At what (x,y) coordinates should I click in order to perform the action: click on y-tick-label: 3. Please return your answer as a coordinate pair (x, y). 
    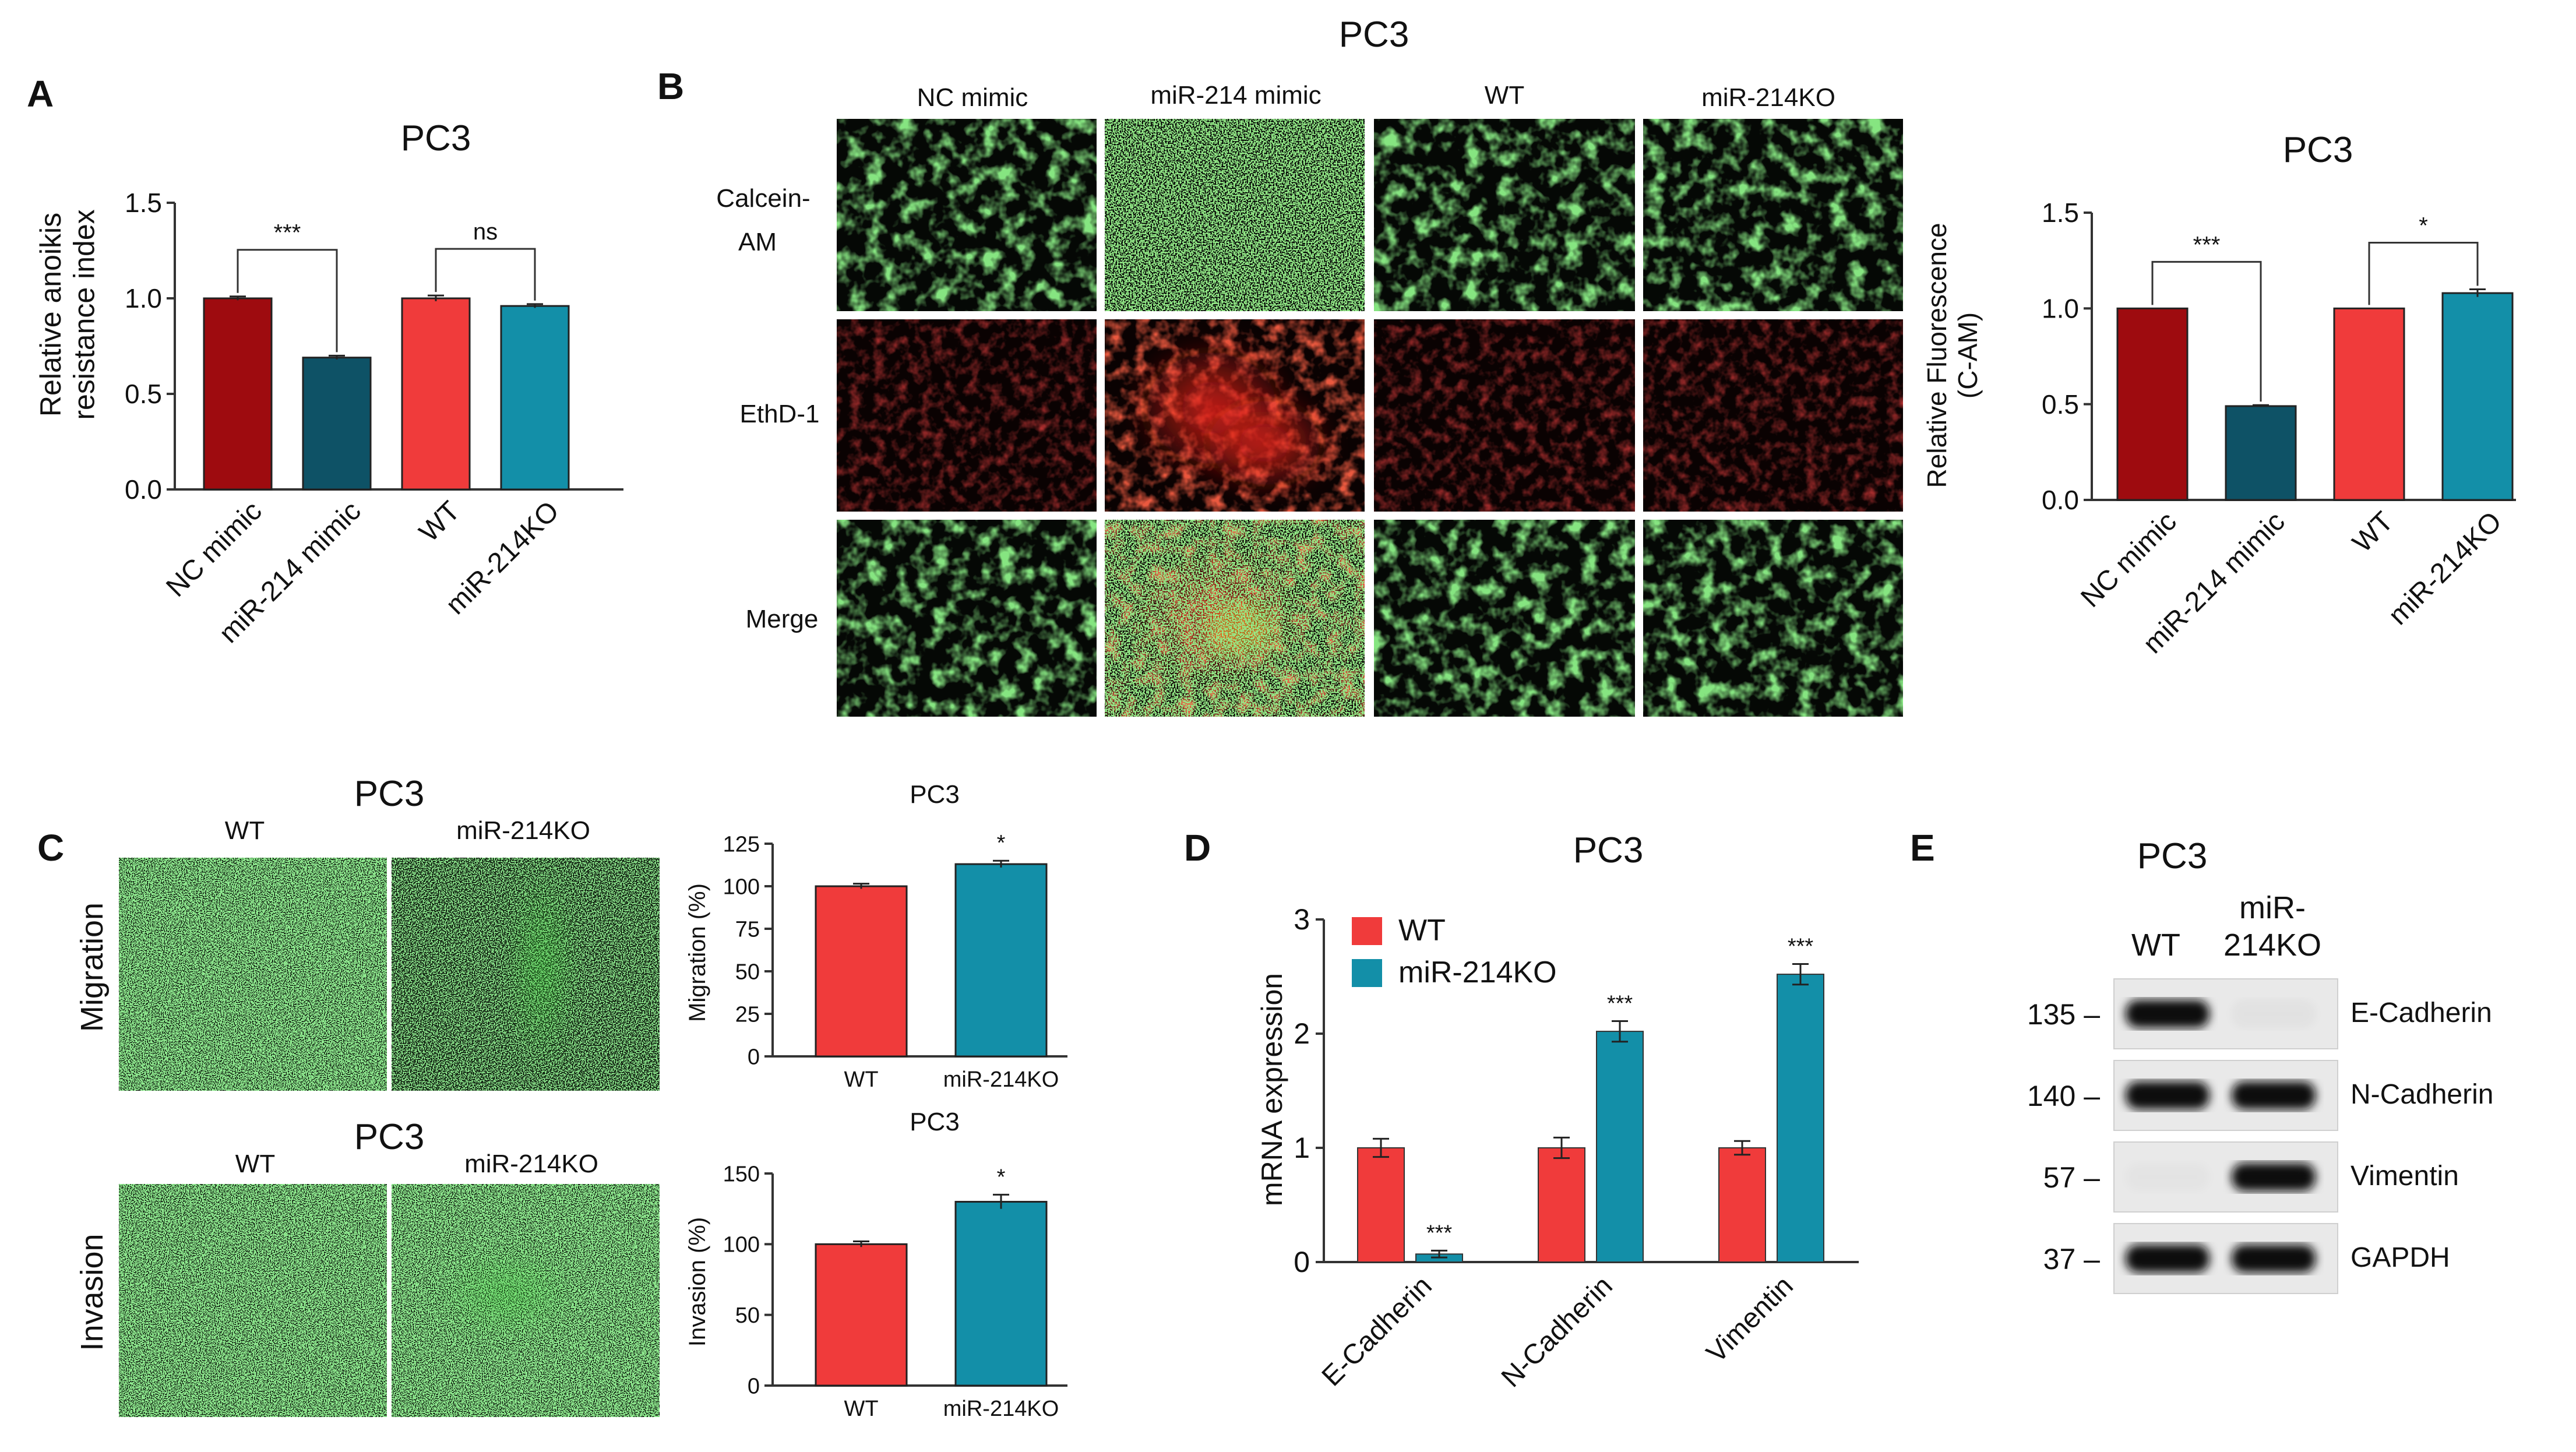
    Looking at the image, I should click on (1302, 919).